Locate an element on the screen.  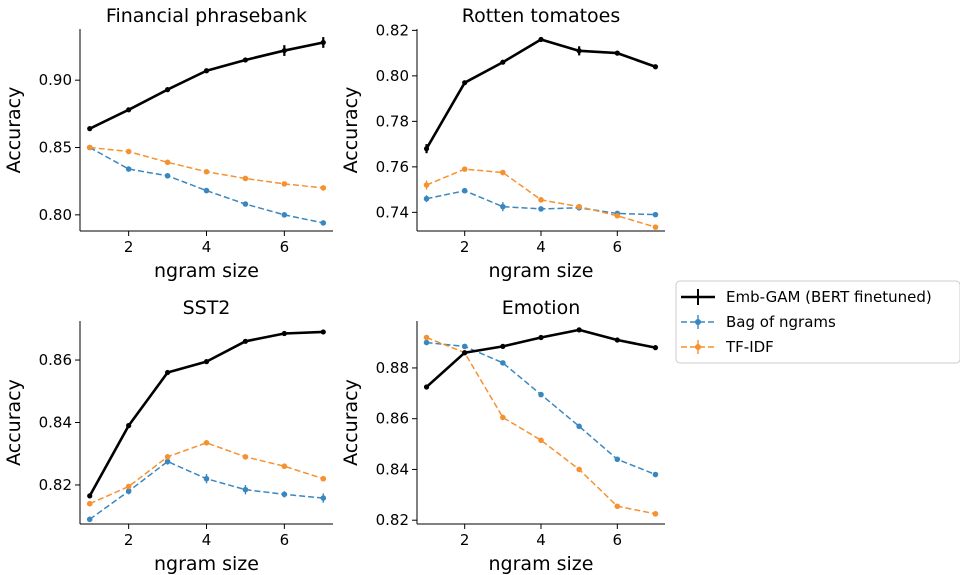
y-tick-label: 0.84 is located at coordinates (392, 469).